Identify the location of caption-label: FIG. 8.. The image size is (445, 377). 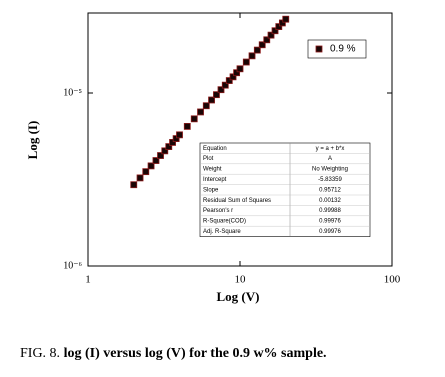
(40, 353).